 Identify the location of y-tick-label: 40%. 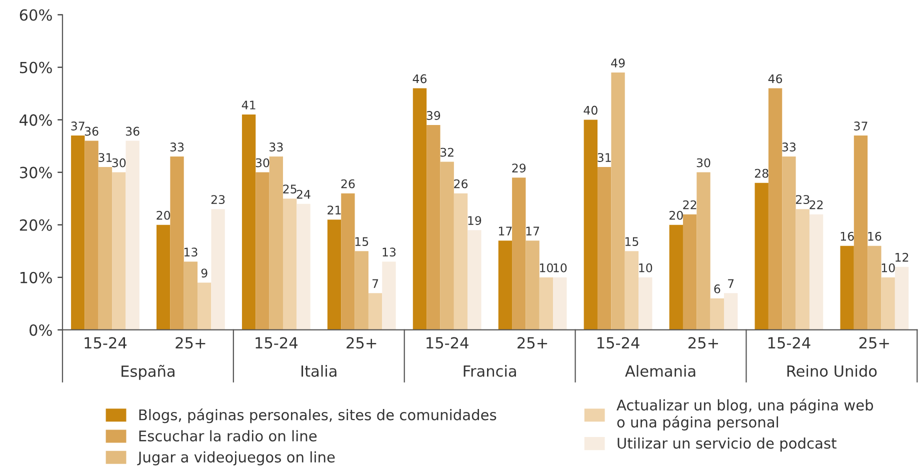
(36, 120).